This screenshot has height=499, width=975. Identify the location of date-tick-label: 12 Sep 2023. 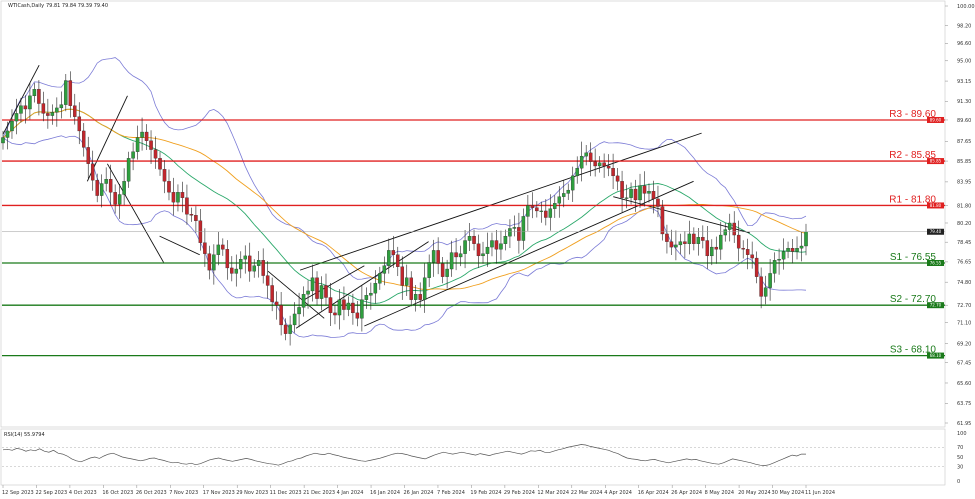
(18, 493).